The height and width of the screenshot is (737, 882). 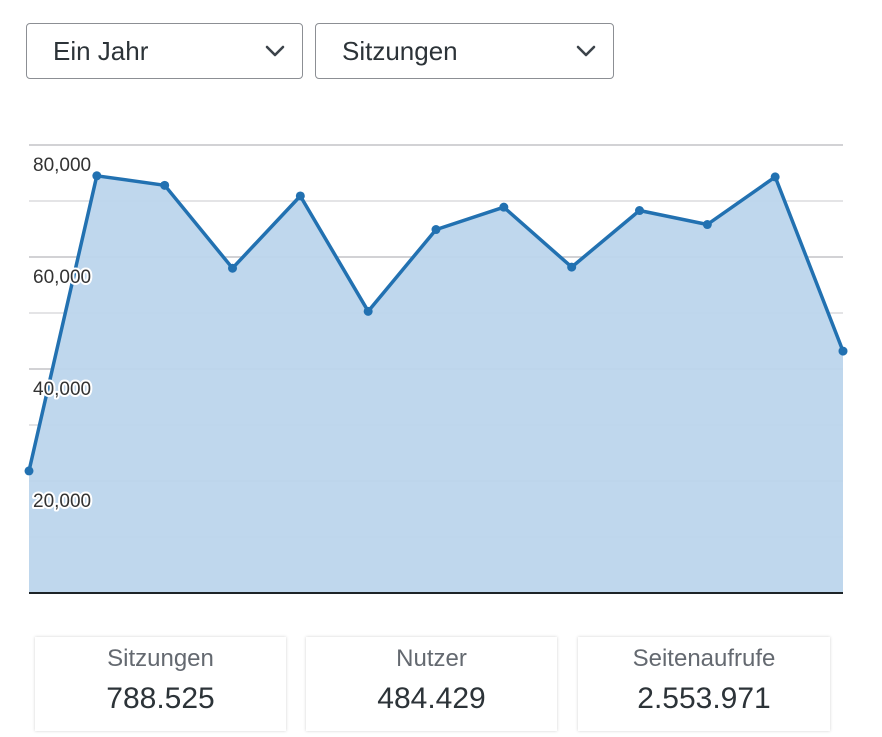 What do you see at coordinates (101, 50) in the screenshot?
I see `date-range-select-label: Ein Jahr` at bounding box center [101, 50].